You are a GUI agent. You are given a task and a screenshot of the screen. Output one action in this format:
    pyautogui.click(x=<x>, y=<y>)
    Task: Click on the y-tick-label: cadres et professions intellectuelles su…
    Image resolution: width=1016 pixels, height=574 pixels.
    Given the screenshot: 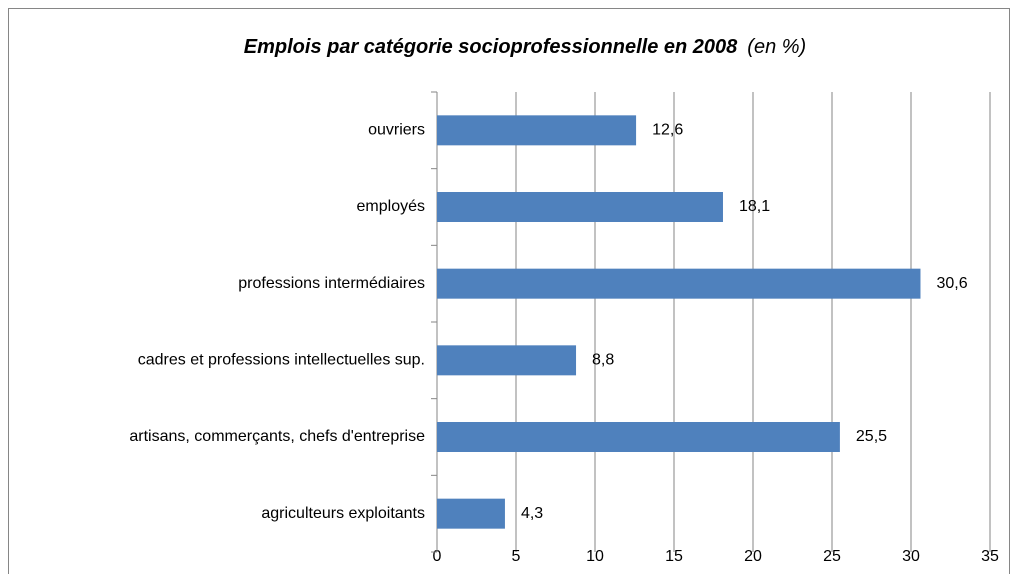 What is the action you would take?
    pyautogui.click(x=281, y=360)
    